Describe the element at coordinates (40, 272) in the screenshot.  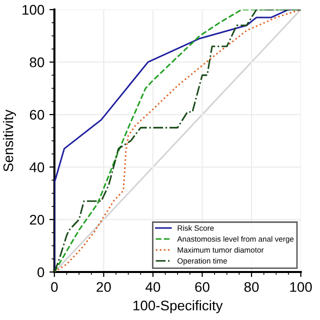
I see `y-tick-label: 0` at that location.